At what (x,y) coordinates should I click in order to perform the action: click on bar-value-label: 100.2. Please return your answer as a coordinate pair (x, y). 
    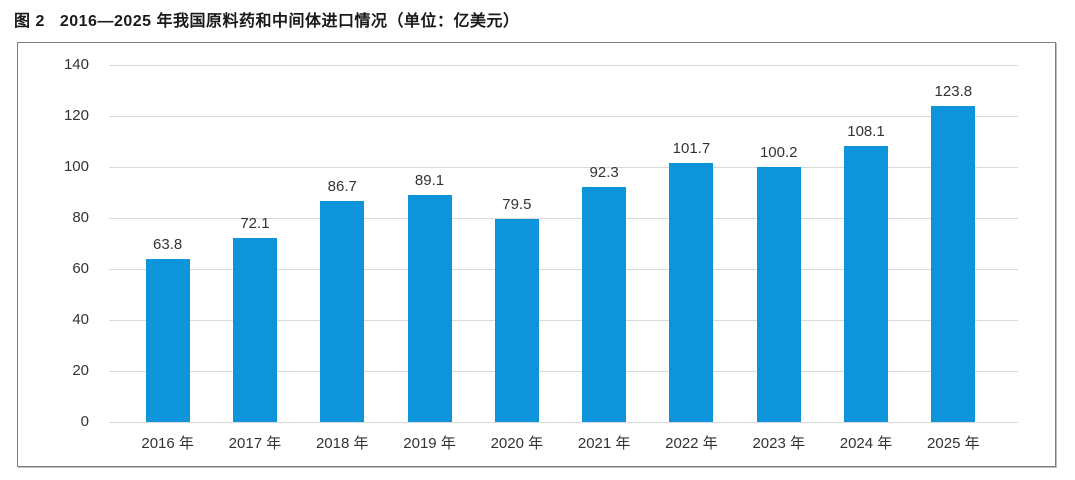
    Looking at the image, I should click on (778, 152).